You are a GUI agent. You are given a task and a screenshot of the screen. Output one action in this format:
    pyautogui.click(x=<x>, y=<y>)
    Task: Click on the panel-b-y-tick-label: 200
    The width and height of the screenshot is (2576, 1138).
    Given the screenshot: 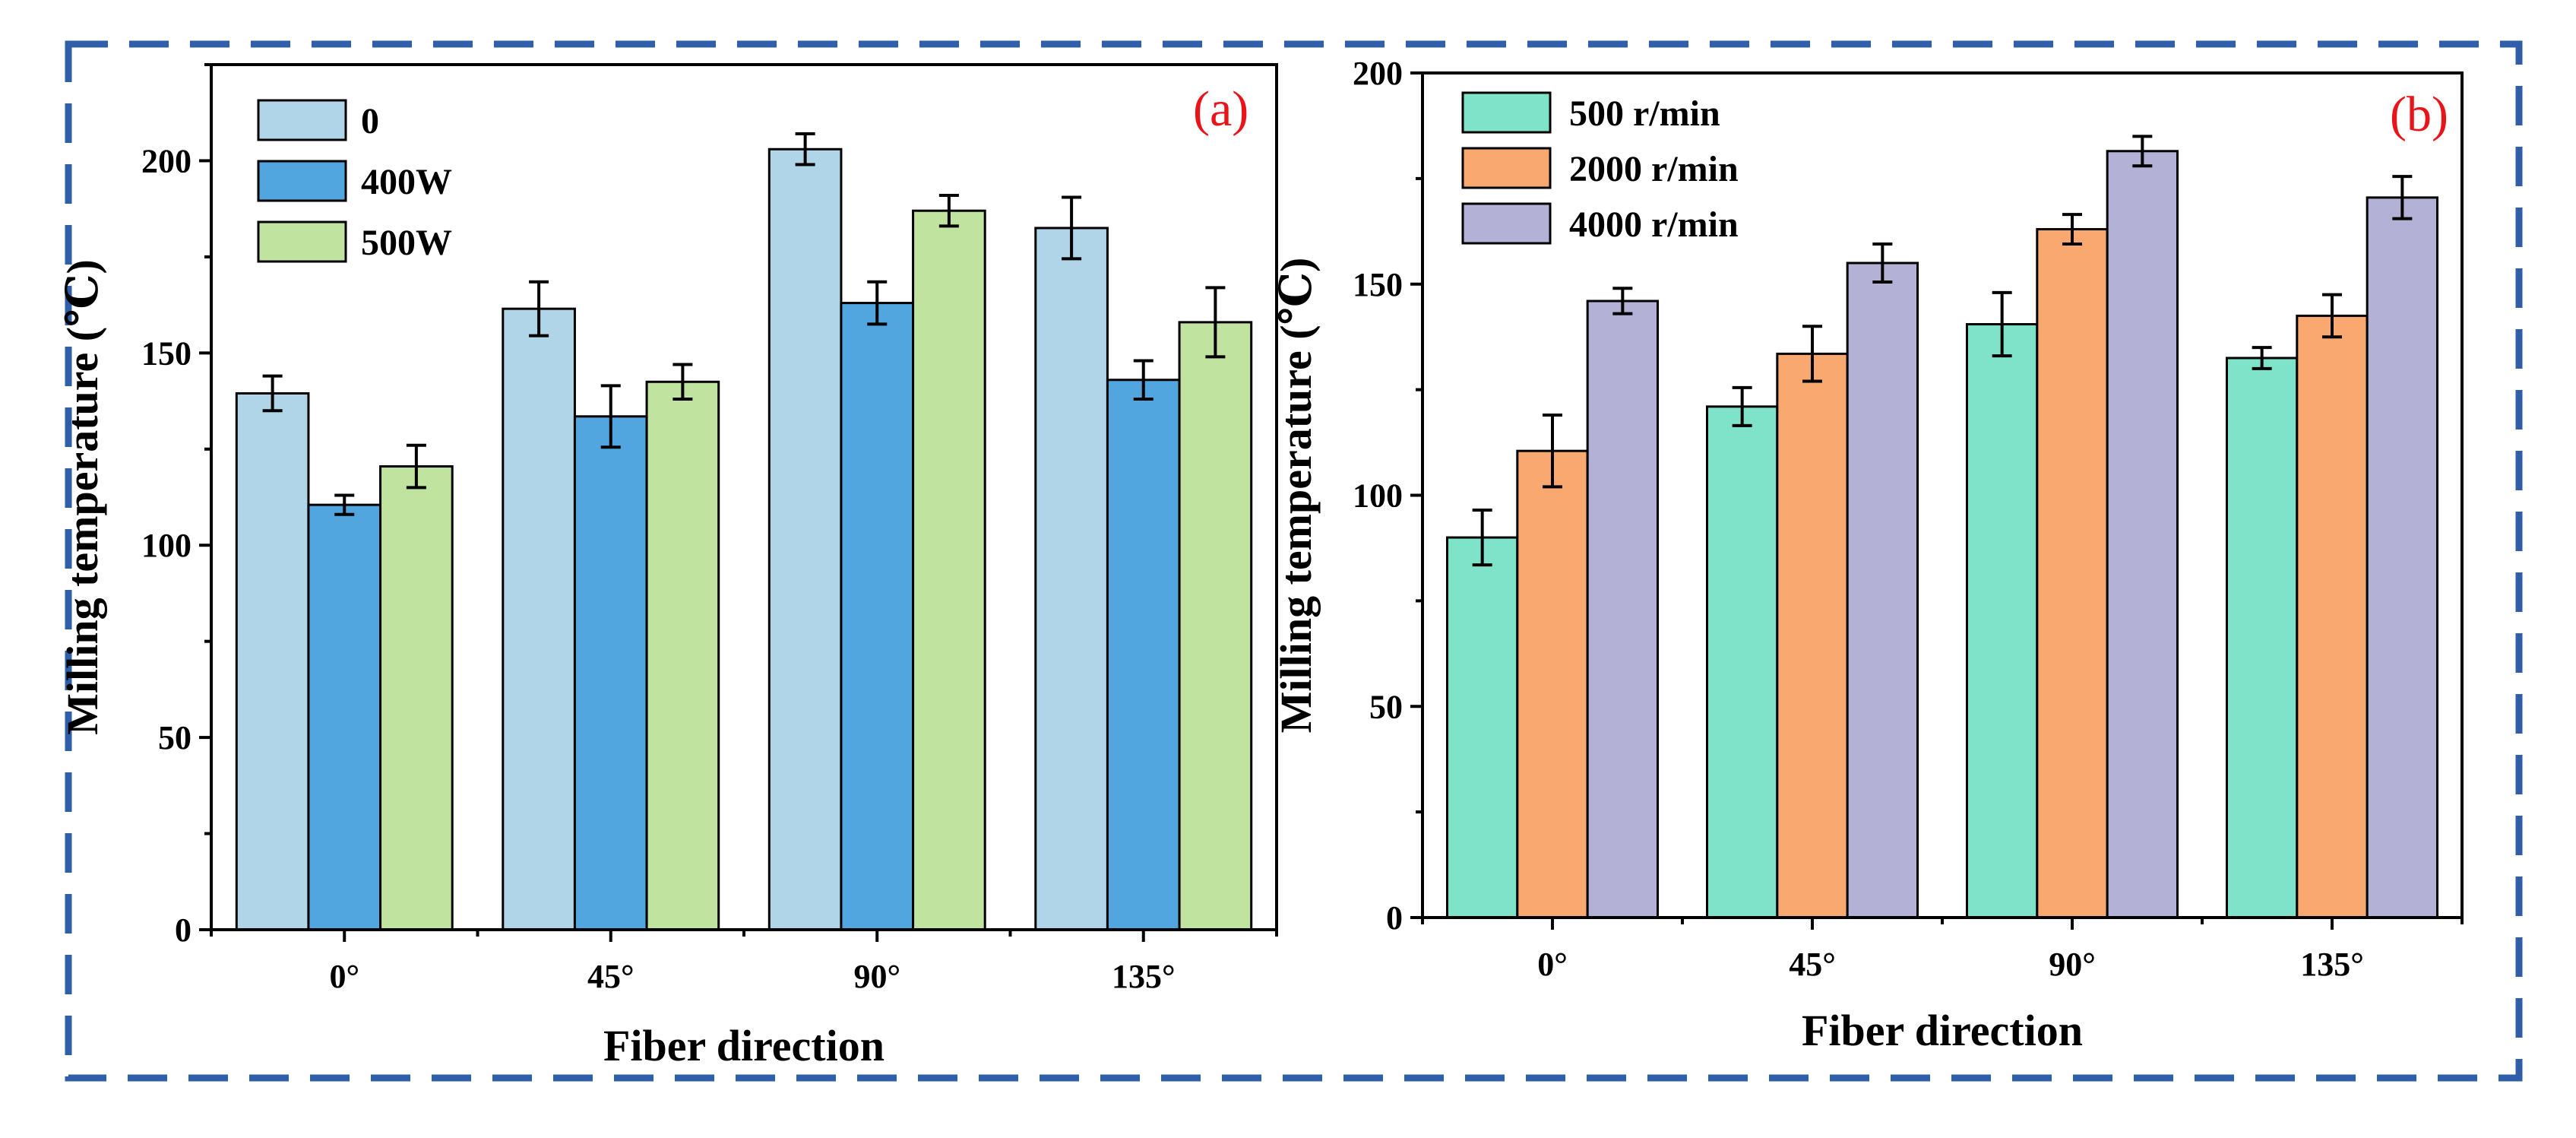 What is the action you would take?
    pyautogui.click(x=1378, y=74)
    